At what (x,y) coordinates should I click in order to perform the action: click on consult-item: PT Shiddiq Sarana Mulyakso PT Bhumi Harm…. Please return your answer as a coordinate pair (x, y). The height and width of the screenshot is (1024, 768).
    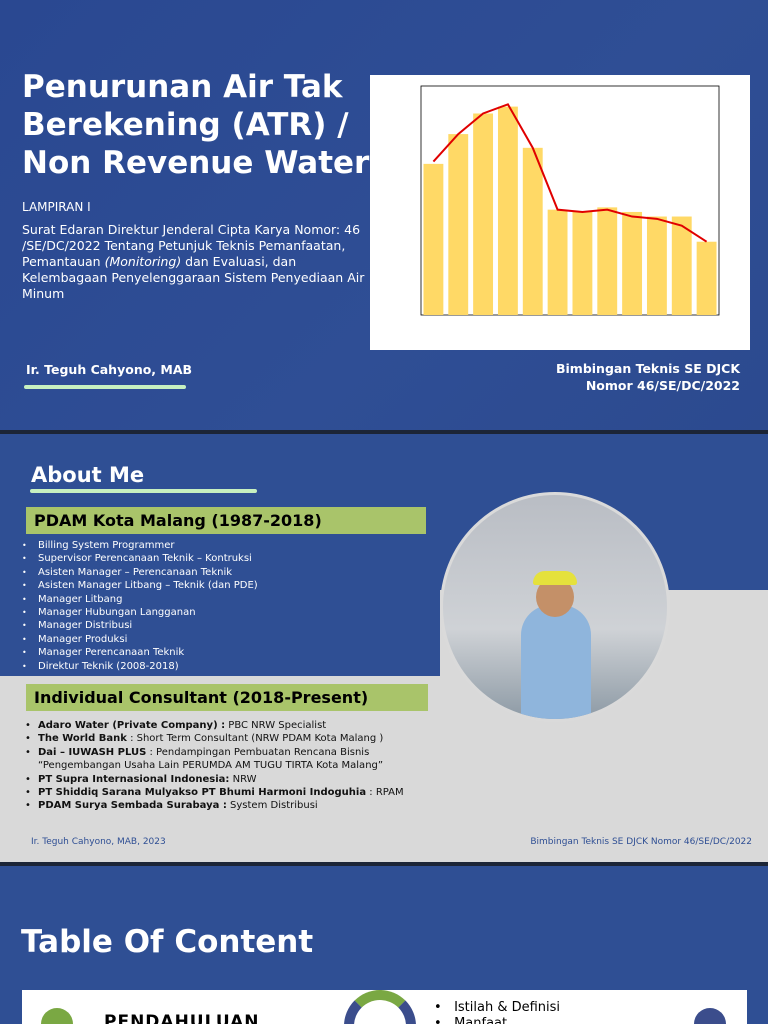
    Looking at the image, I should click on (215, 793).